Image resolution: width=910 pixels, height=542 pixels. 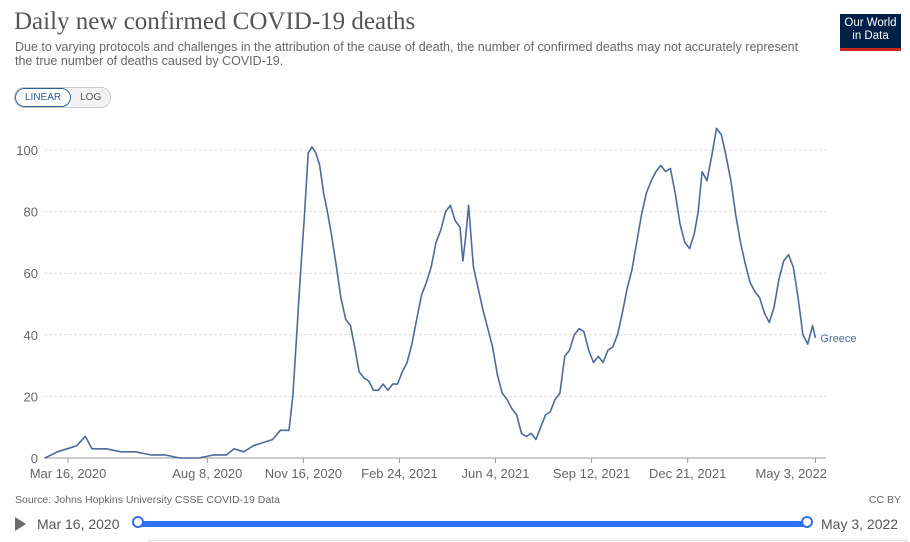 I want to click on y-tick-label: 0, so click(x=34, y=458).